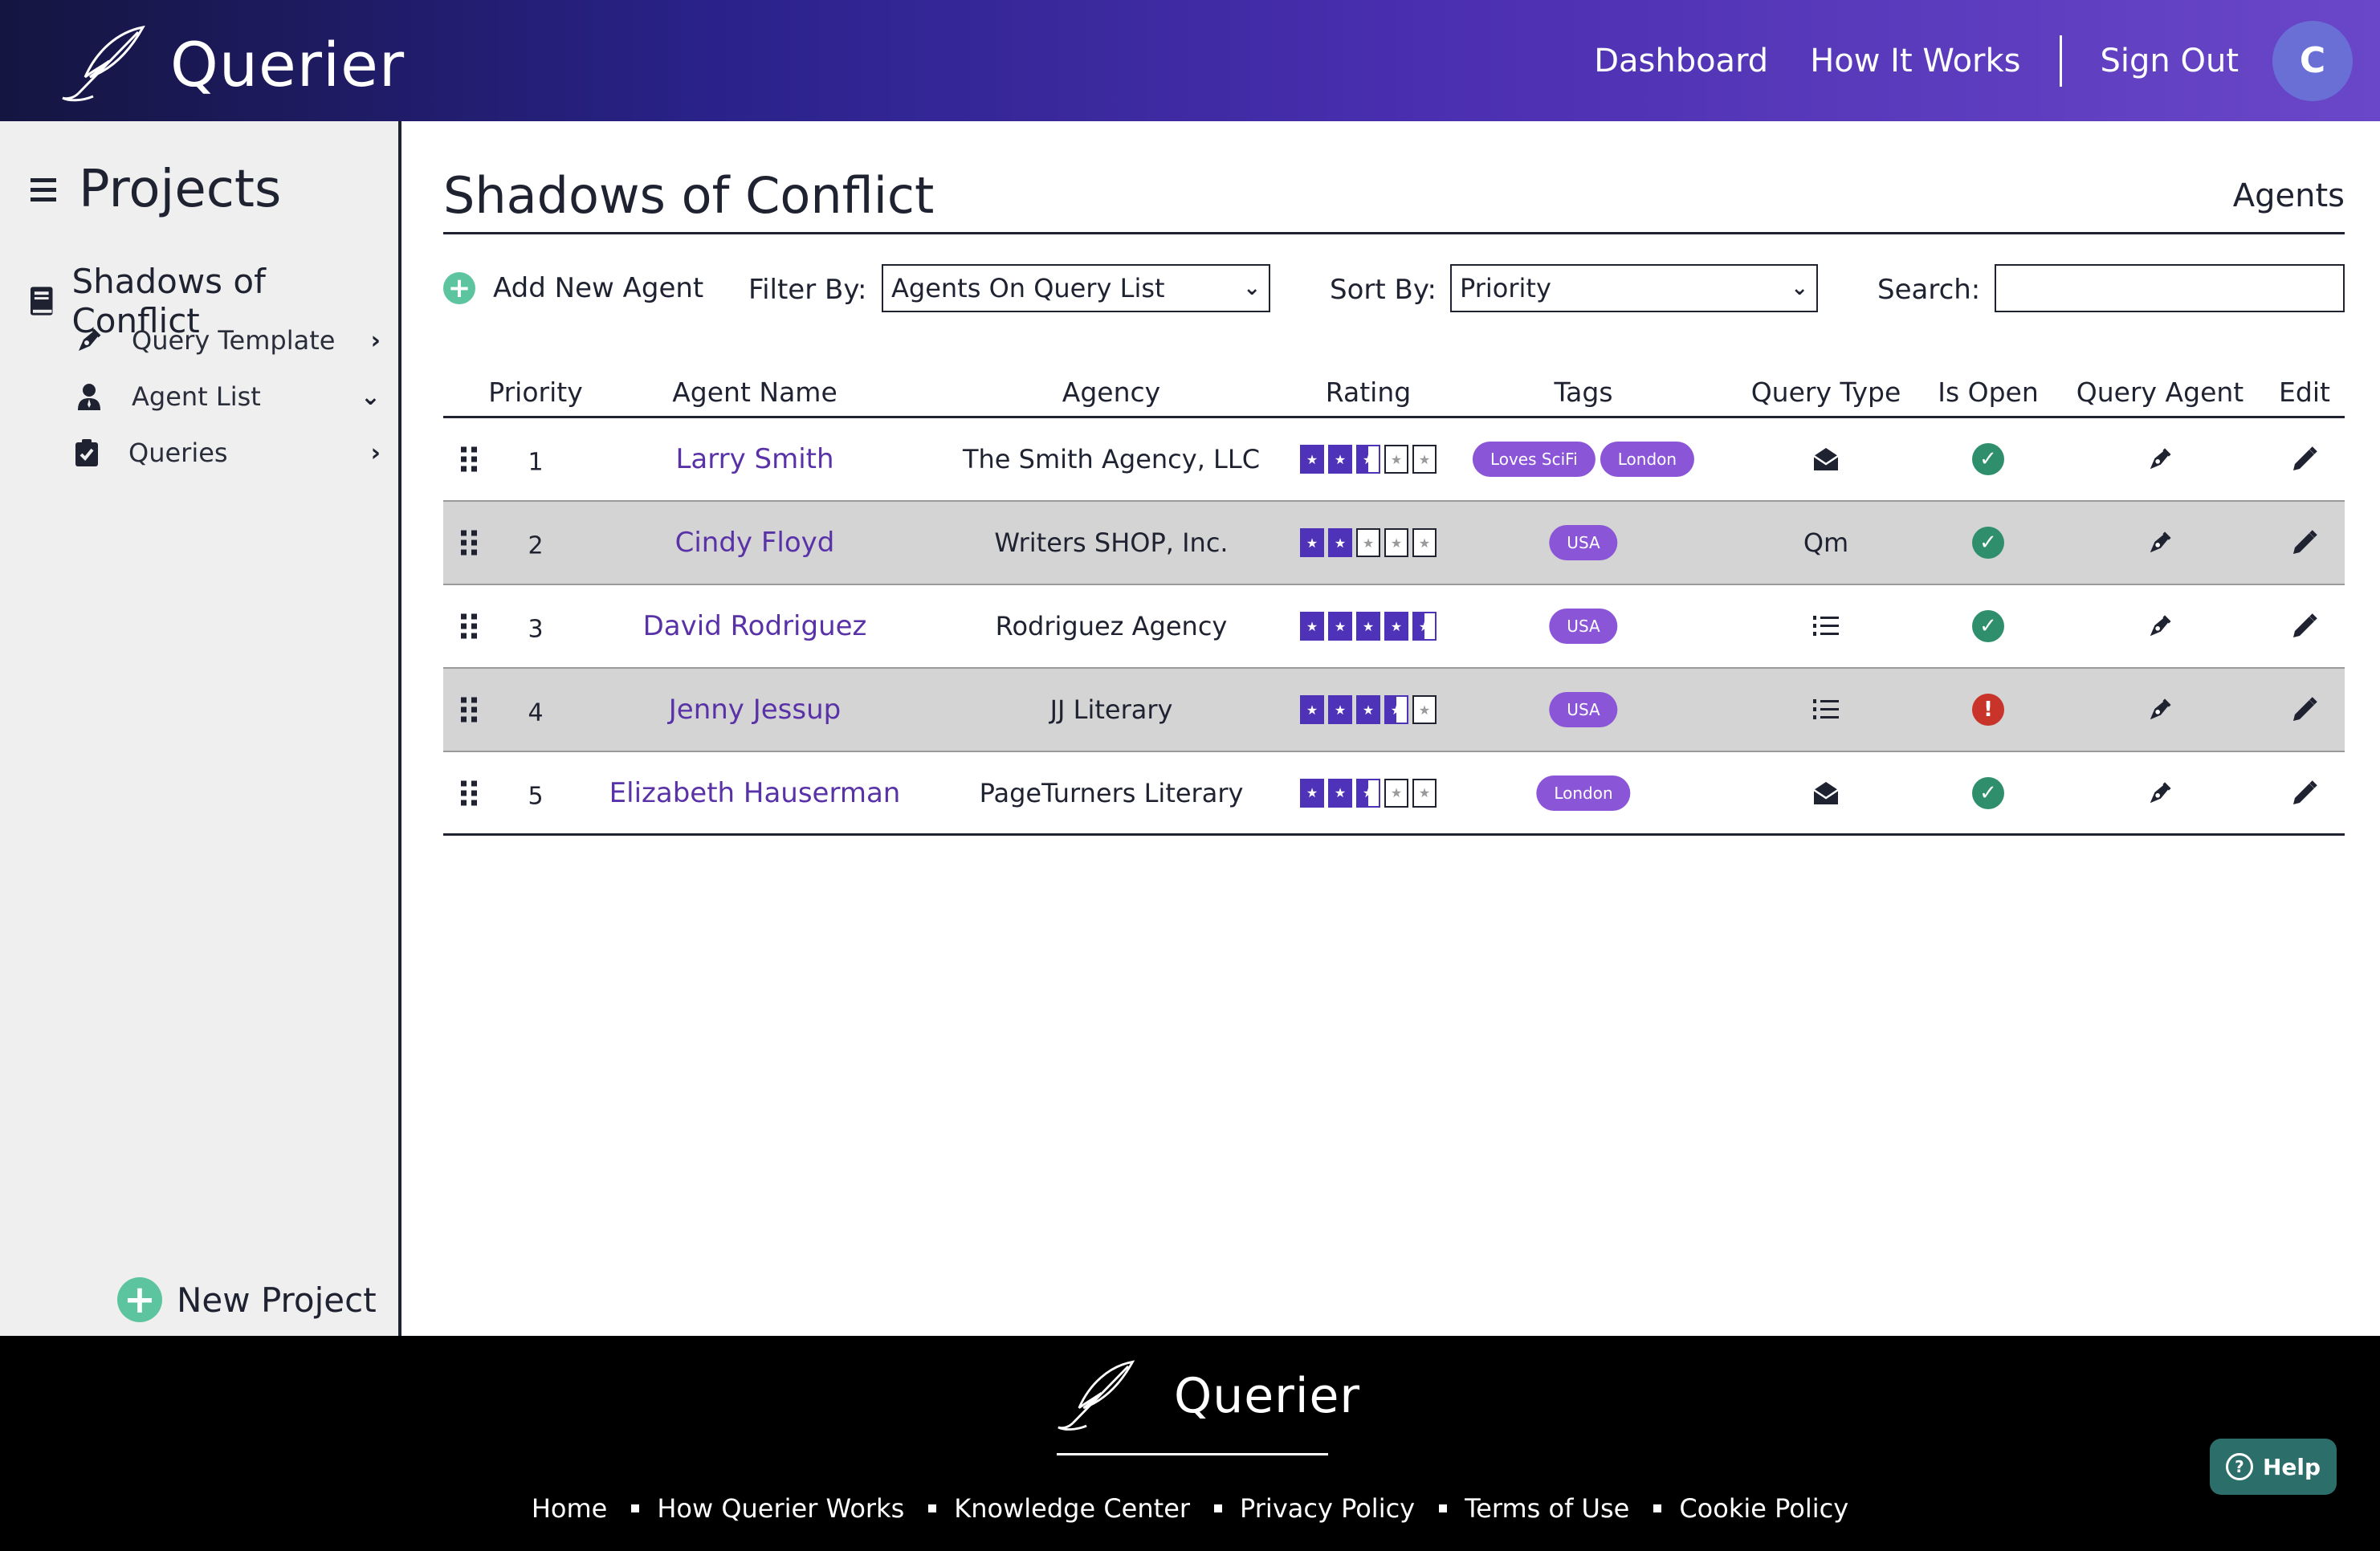 This screenshot has width=2380, height=1551. Describe the element at coordinates (1072, 1509) in the screenshot. I see `footer-link-knowledge-center: Knowledge Center` at that location.